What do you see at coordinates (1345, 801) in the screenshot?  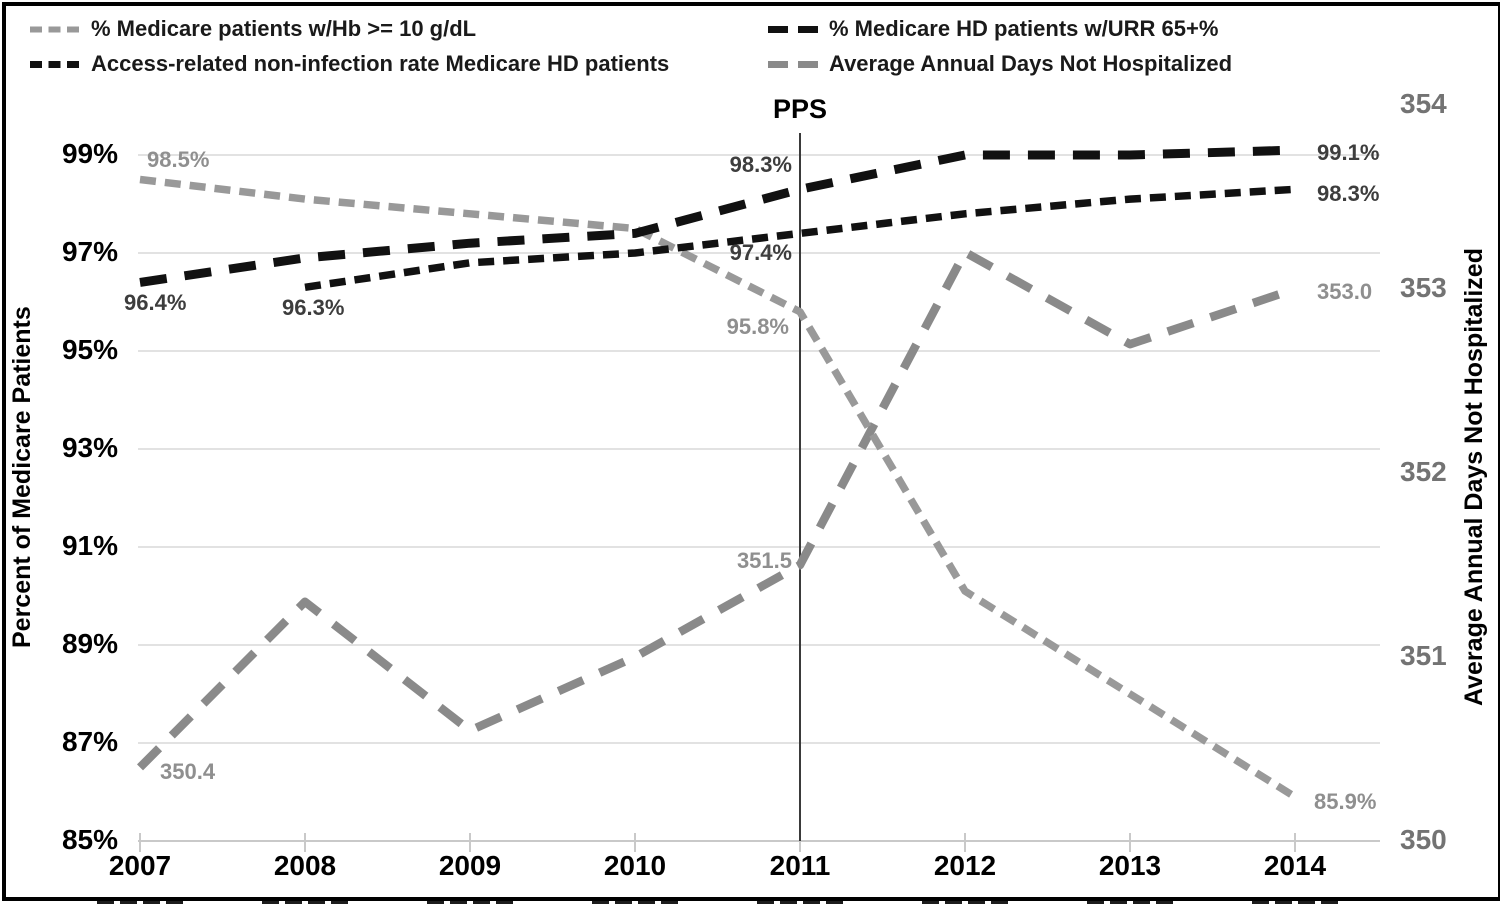 I see `data-point-label: 85.9%` at bounding box center [1345, 801].